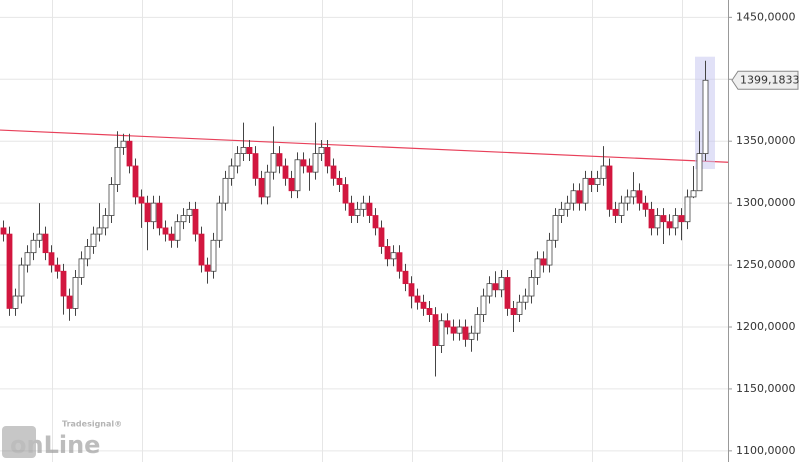 The height and width of the screenshot is (462, 800). What do you see at coordinates (766, 388) in the screenshot?
I see `y-tick-label: 1150,0000` at bounding box center [766, 388].